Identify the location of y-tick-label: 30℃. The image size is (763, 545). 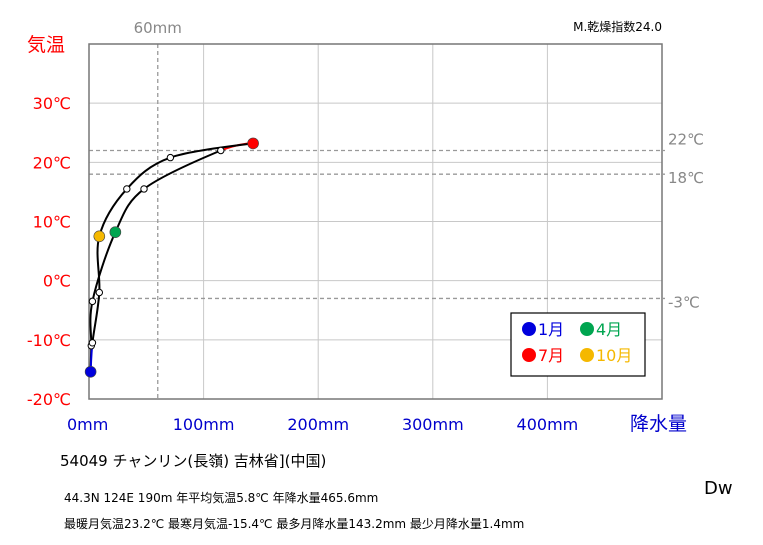
(52, 103).